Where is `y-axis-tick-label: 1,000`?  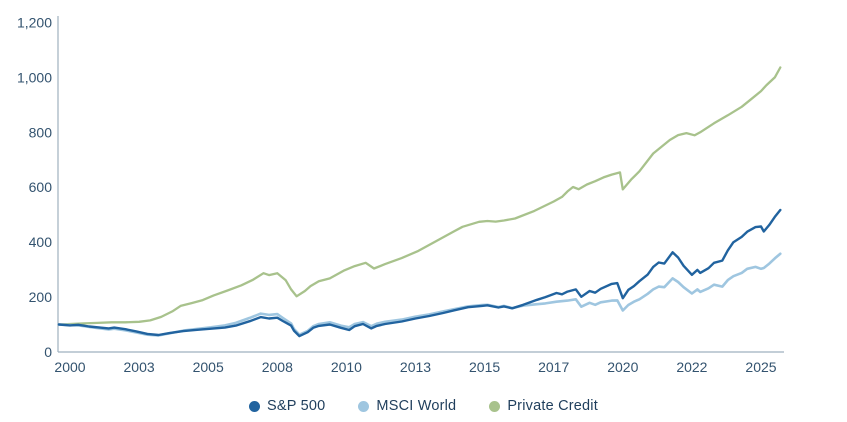
y-axis-tick-label: 1,000 is located at coordinates (34, 77).